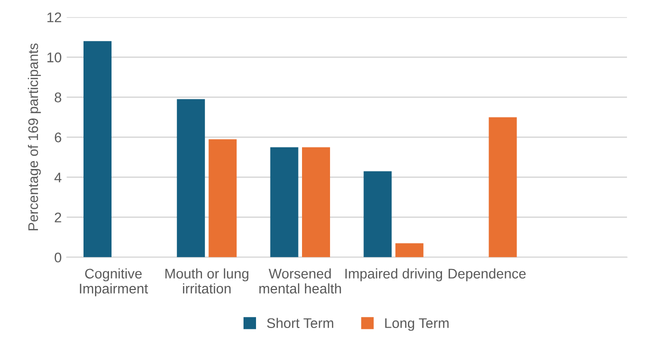 The width and height of the screenshot is (667, 343). What do you see at coordinates (54, 57) in the screenshot?
I see `y-tick-label: 10` at bounding box center [54, 57].